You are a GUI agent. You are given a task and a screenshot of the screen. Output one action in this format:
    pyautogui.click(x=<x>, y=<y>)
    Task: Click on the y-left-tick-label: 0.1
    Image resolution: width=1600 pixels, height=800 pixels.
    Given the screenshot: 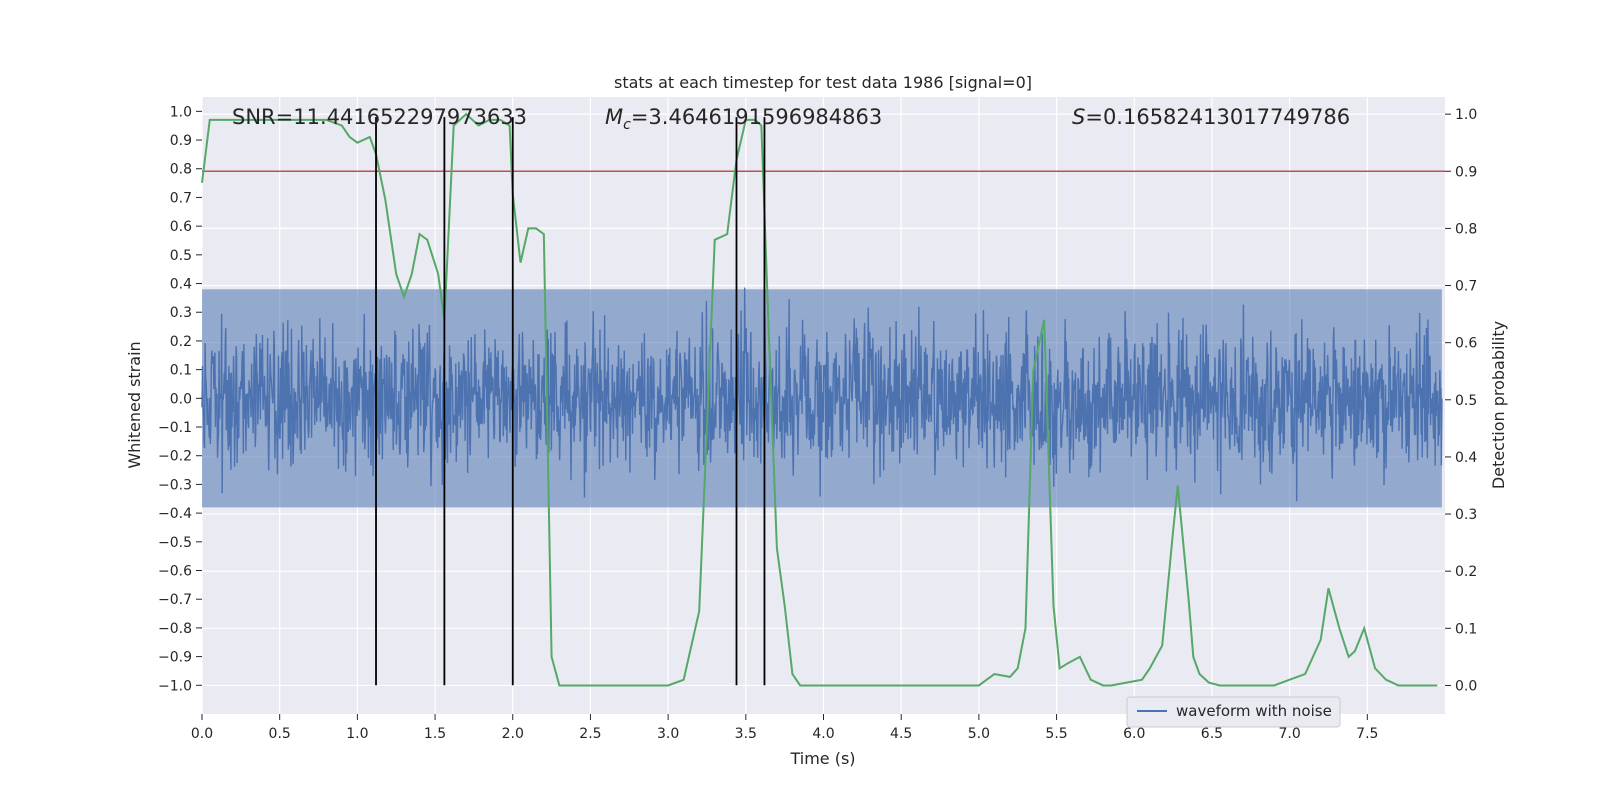 What is the action you would take?
    pyautogui.click(x=181, y=371)
    